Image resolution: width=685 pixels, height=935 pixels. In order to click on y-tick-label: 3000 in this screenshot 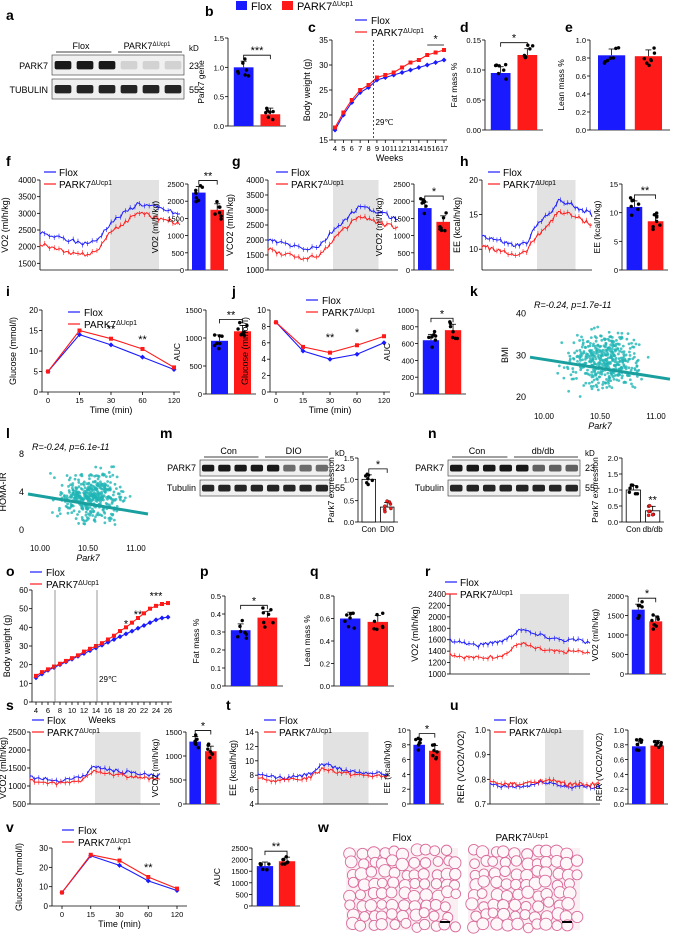, I will do `click(255, 210)`.